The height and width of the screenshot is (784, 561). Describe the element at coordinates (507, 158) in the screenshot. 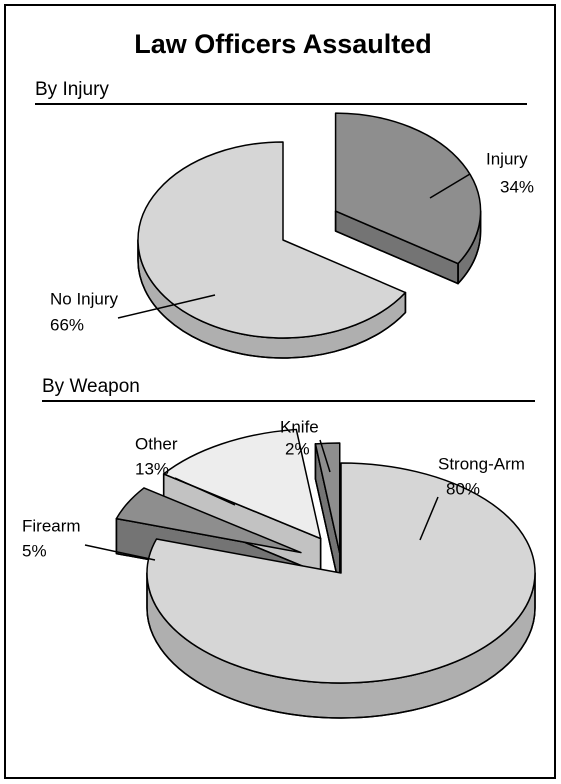

I see `slice-label: Injury` at that location.